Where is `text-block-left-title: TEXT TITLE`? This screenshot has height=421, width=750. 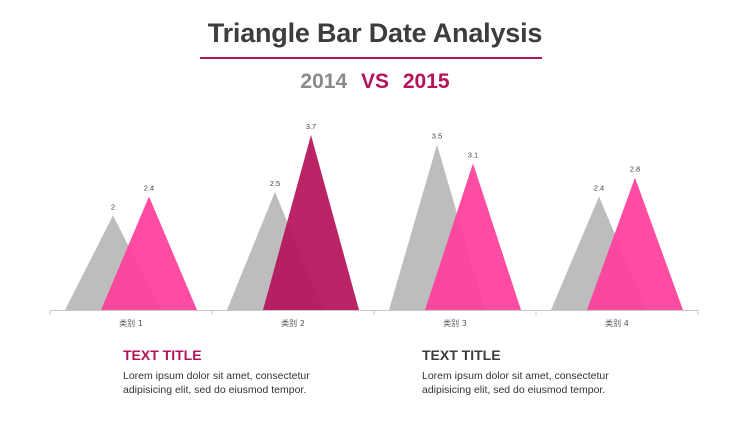 text-block-left-title: TEXT TITLE is located at coordinates (162, 355).